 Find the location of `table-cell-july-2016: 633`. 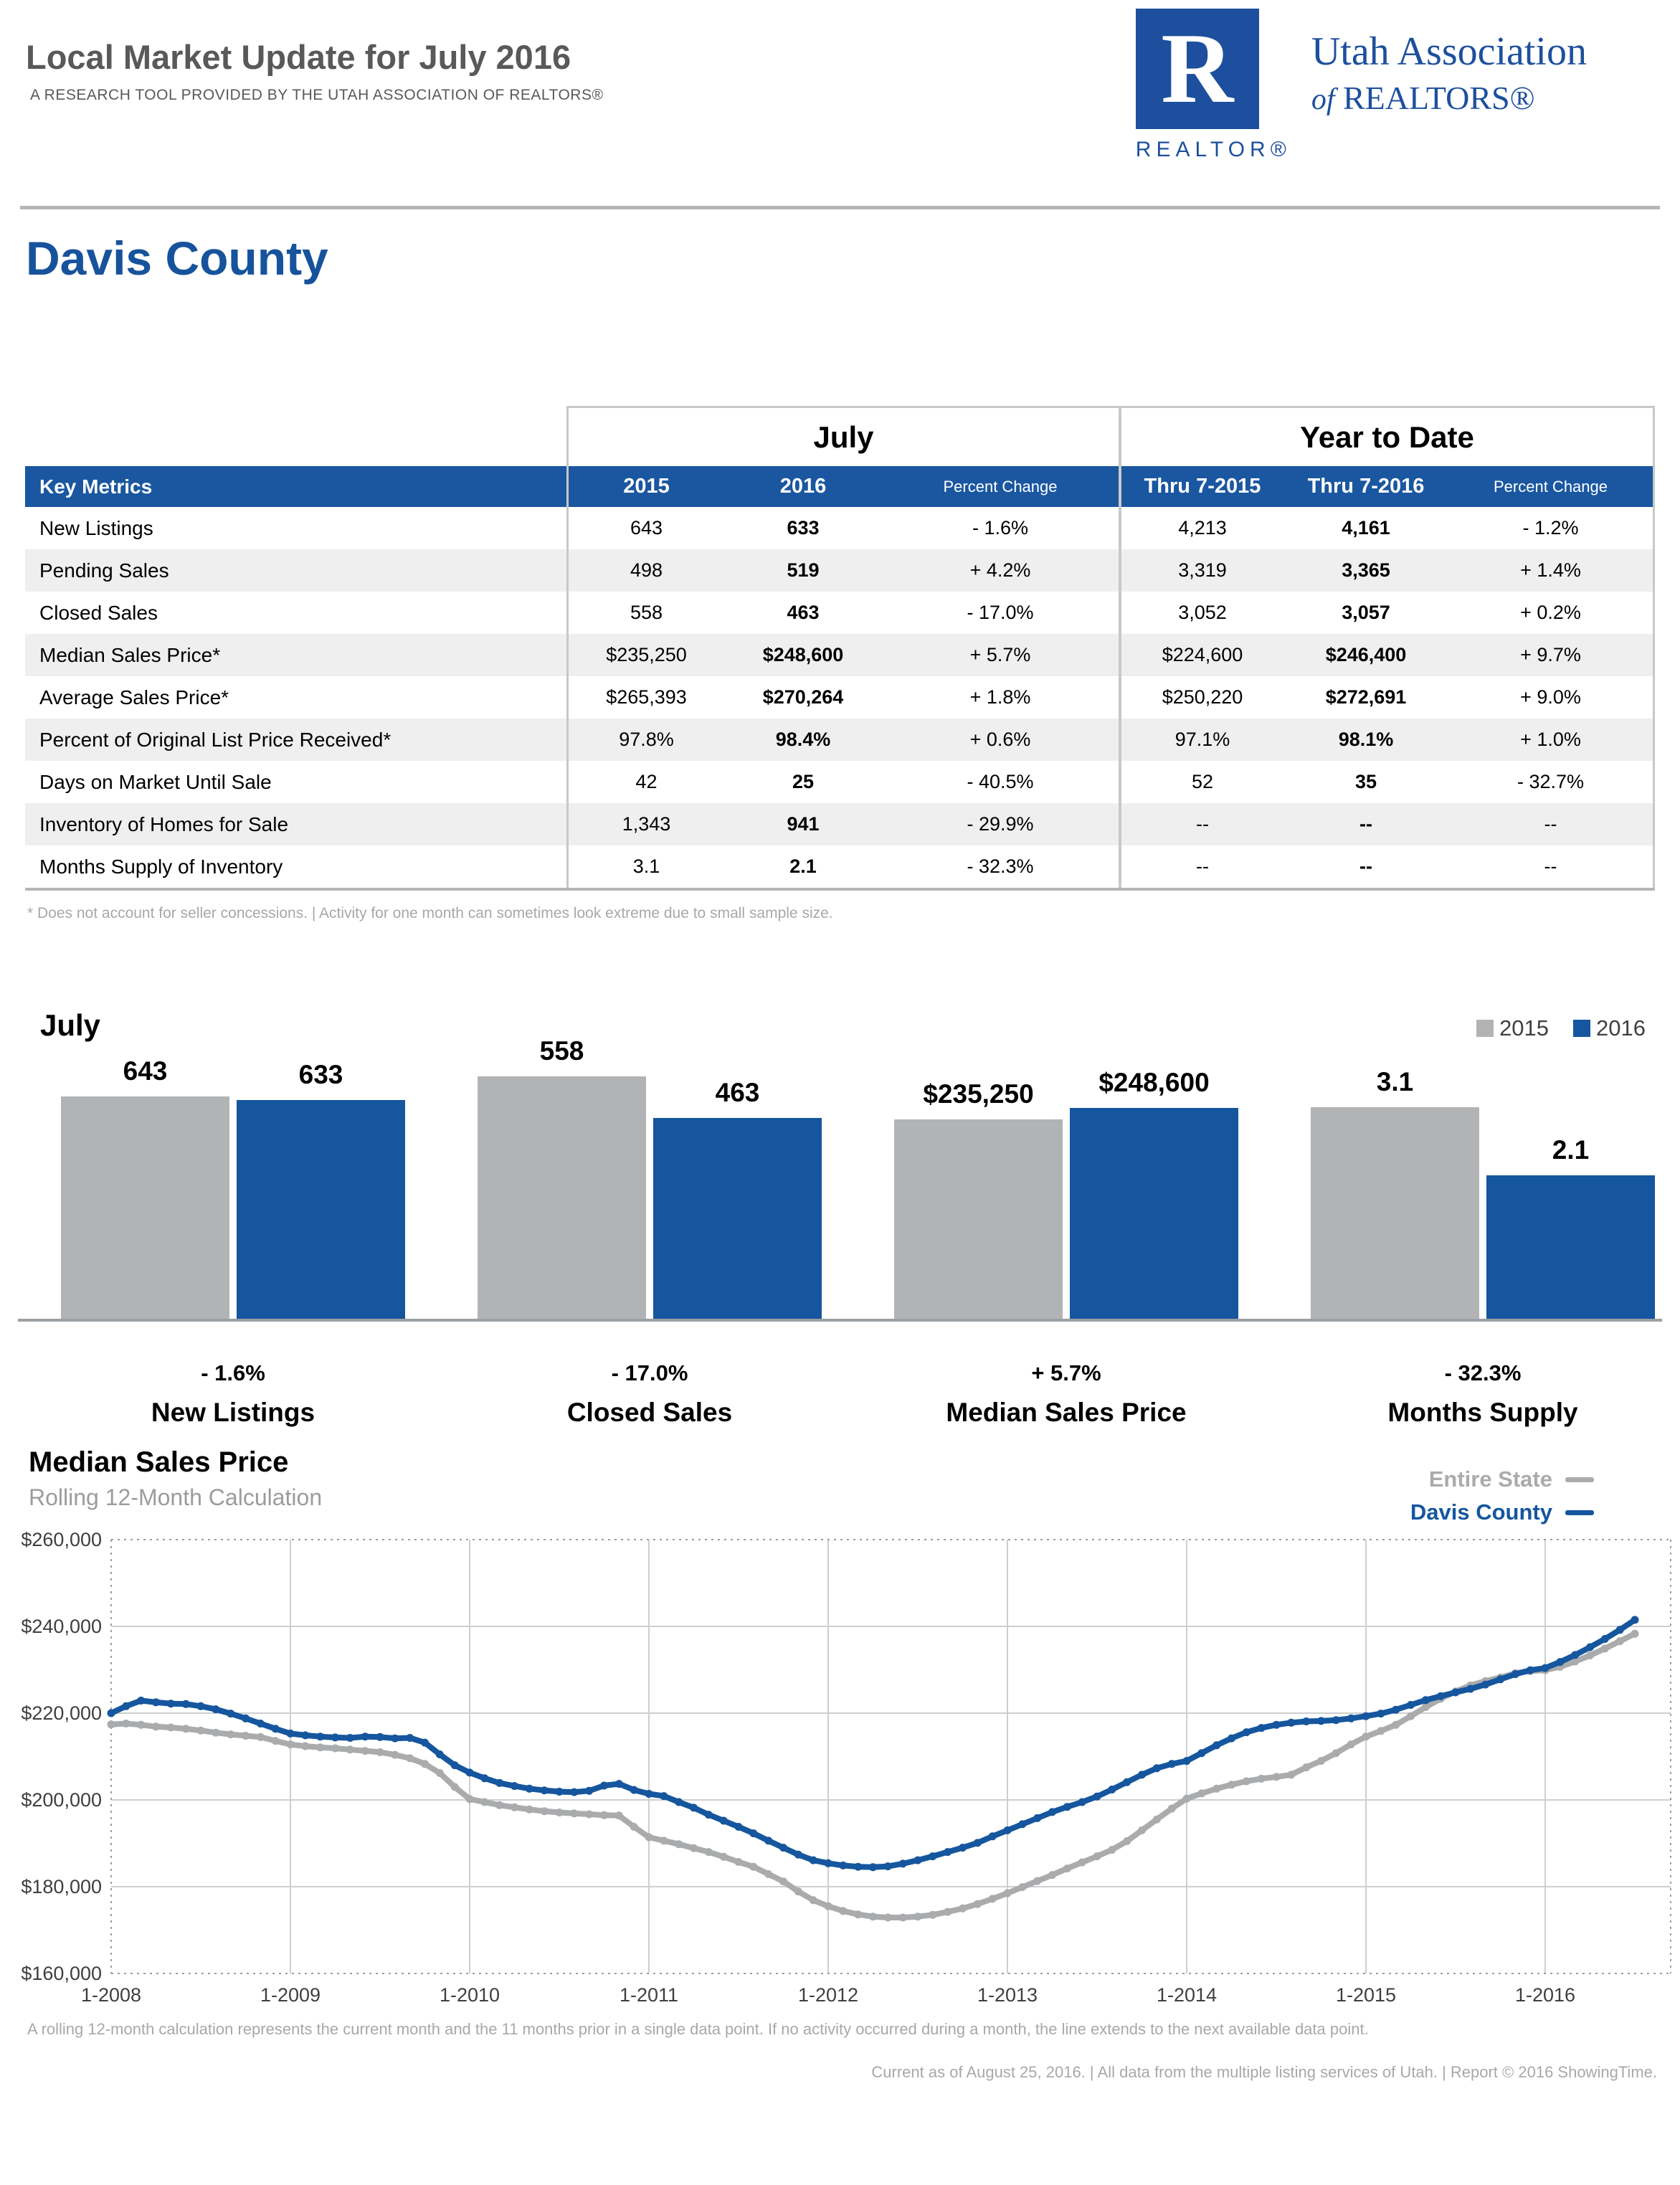

table-cell-july-2016: 633 is located at coordinates (803, 528).